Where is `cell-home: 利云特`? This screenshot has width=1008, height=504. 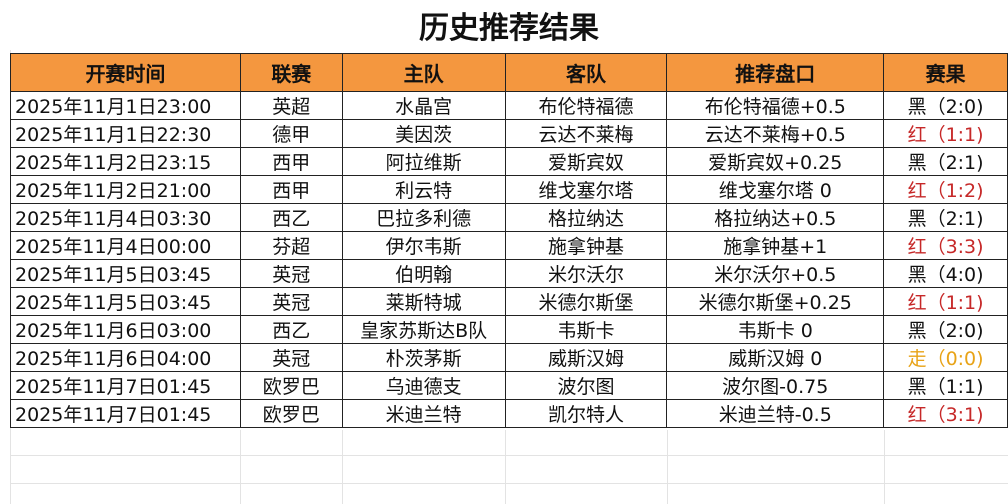
cell-home: 利云特 is located at coordinates (423, 189).